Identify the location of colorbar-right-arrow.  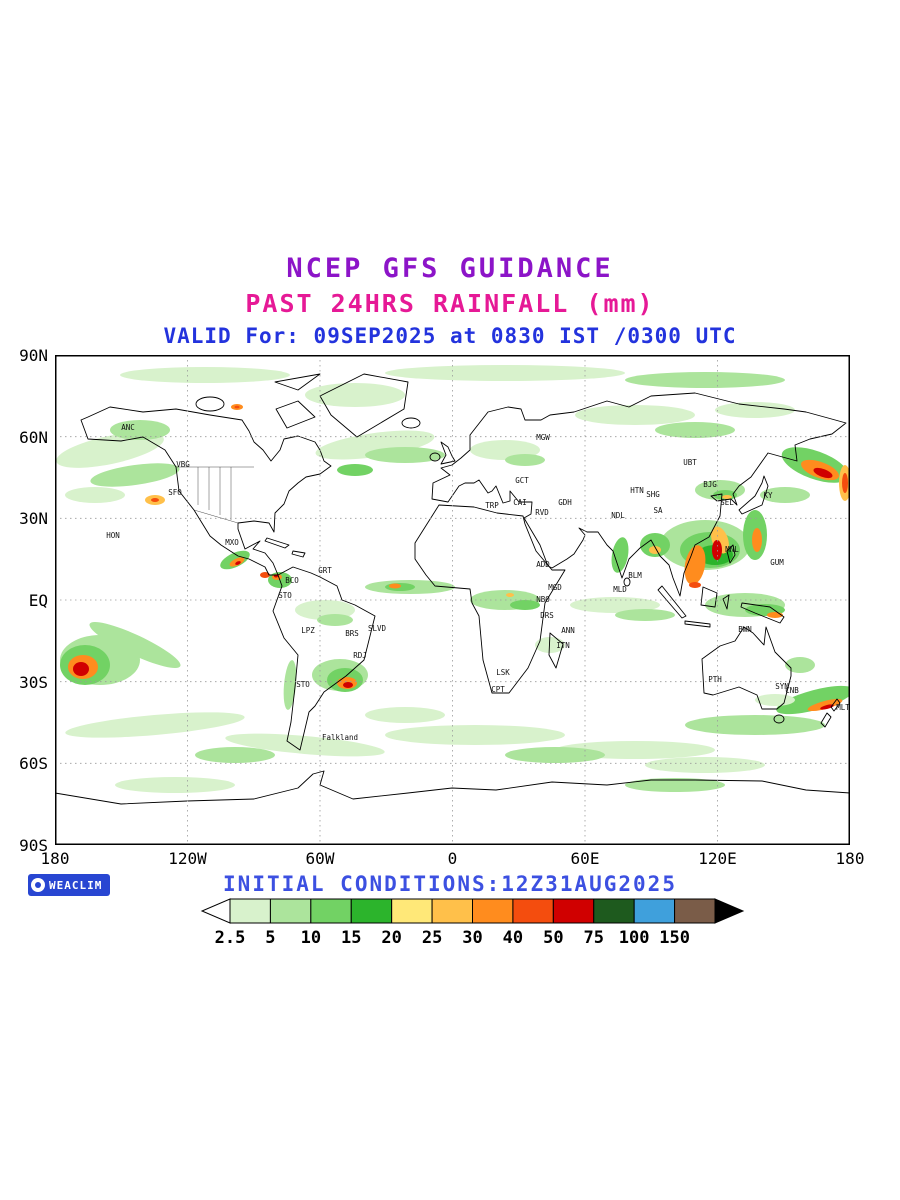
(729, 911).